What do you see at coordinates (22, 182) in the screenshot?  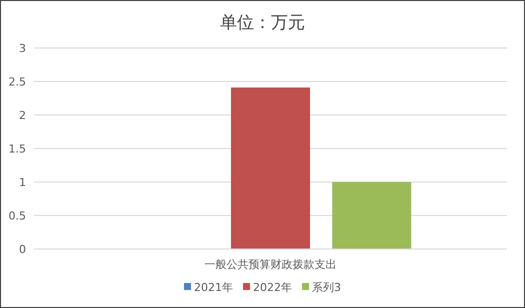 I see `y-tick-label: 1` at bounding box center [22, 182].